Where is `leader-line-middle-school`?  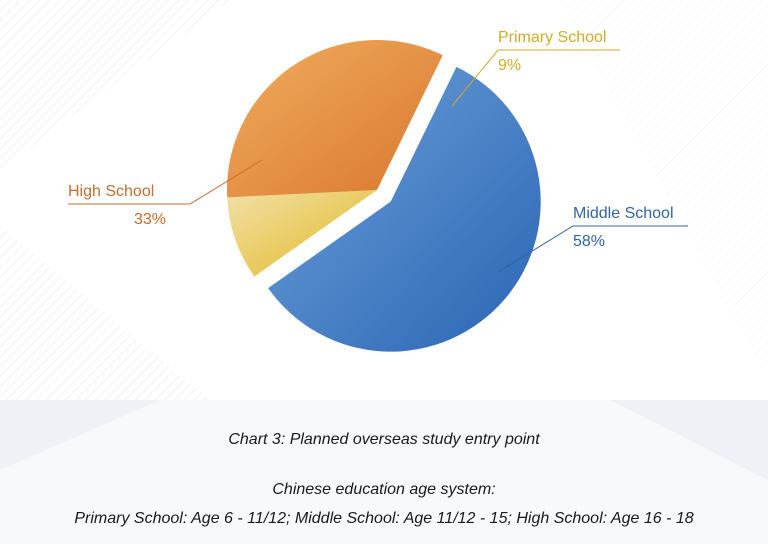
leader-line-middle-school is located at coordinates (592, 249).